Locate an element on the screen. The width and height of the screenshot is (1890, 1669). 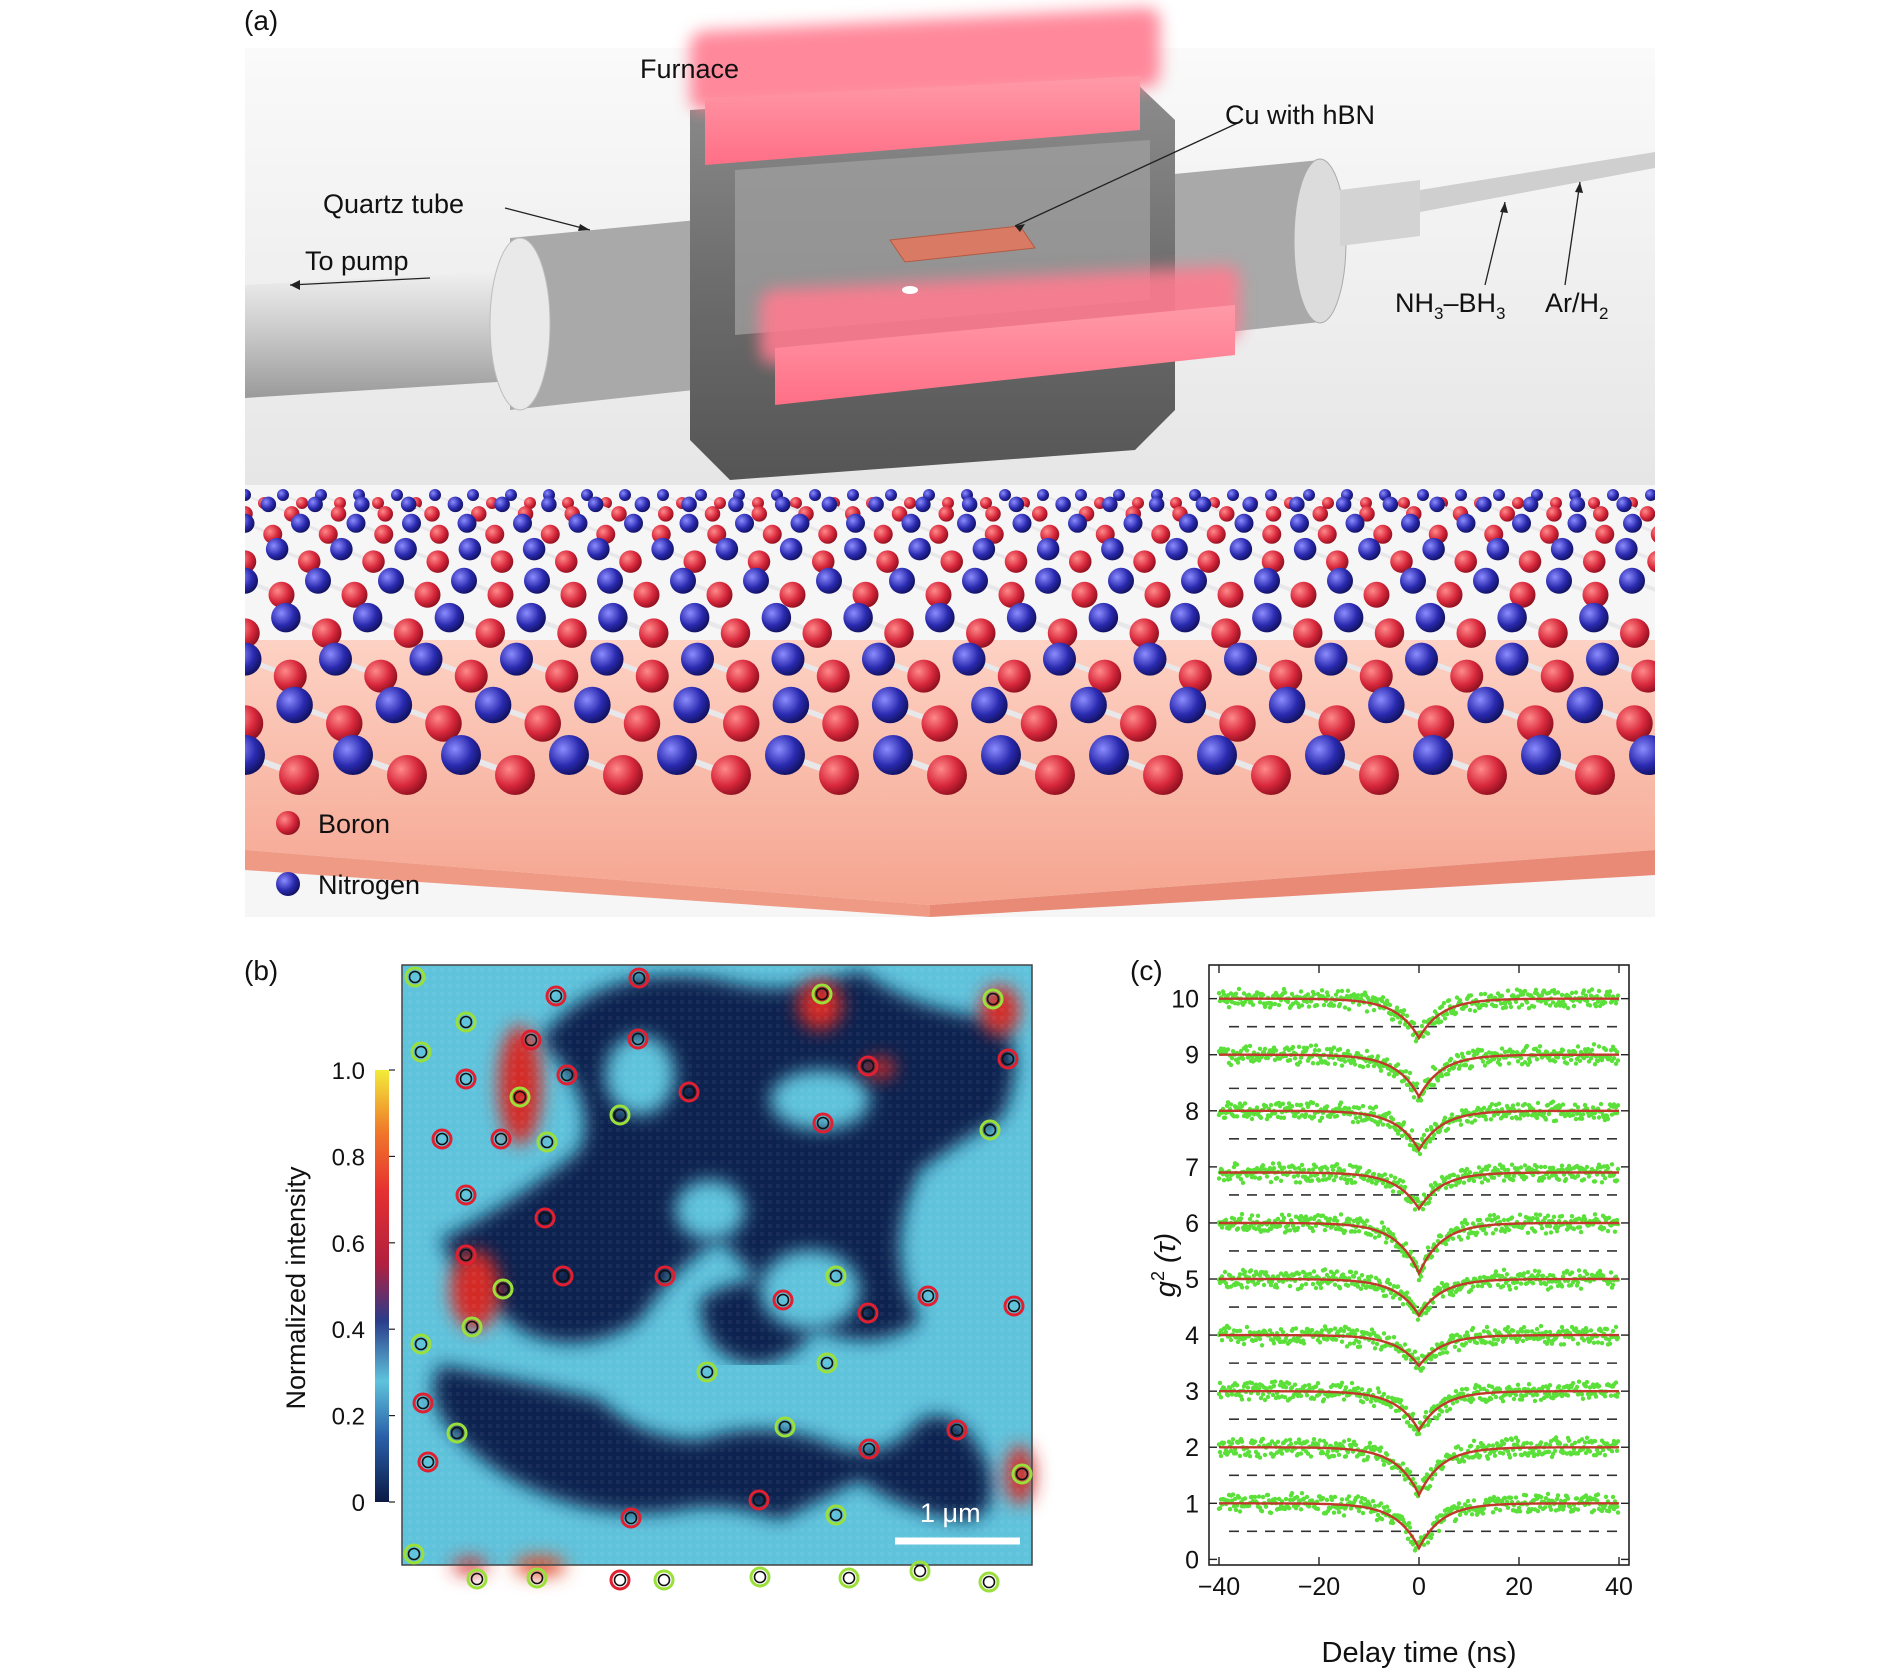
emitter-marker-green is located at coordinates (466, 1022).